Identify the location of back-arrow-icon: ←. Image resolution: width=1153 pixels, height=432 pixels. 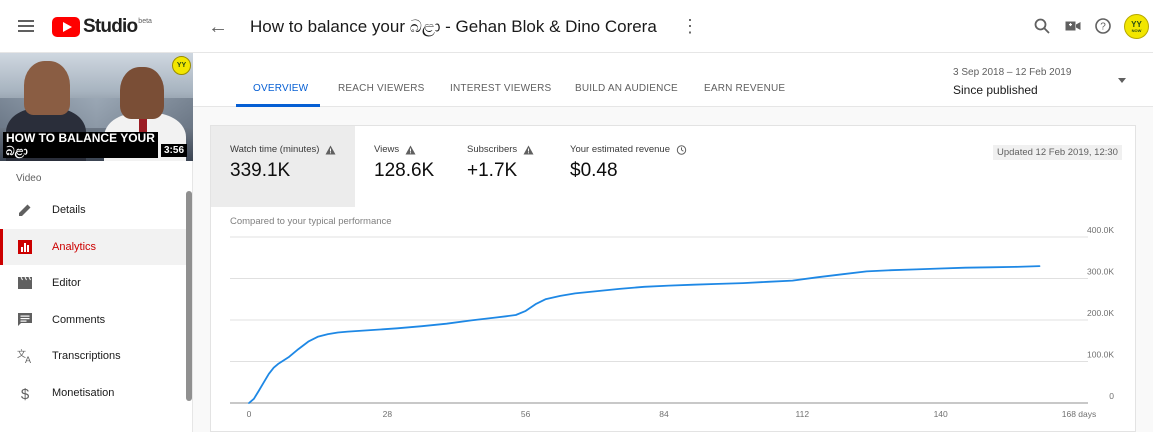
(218, 27).